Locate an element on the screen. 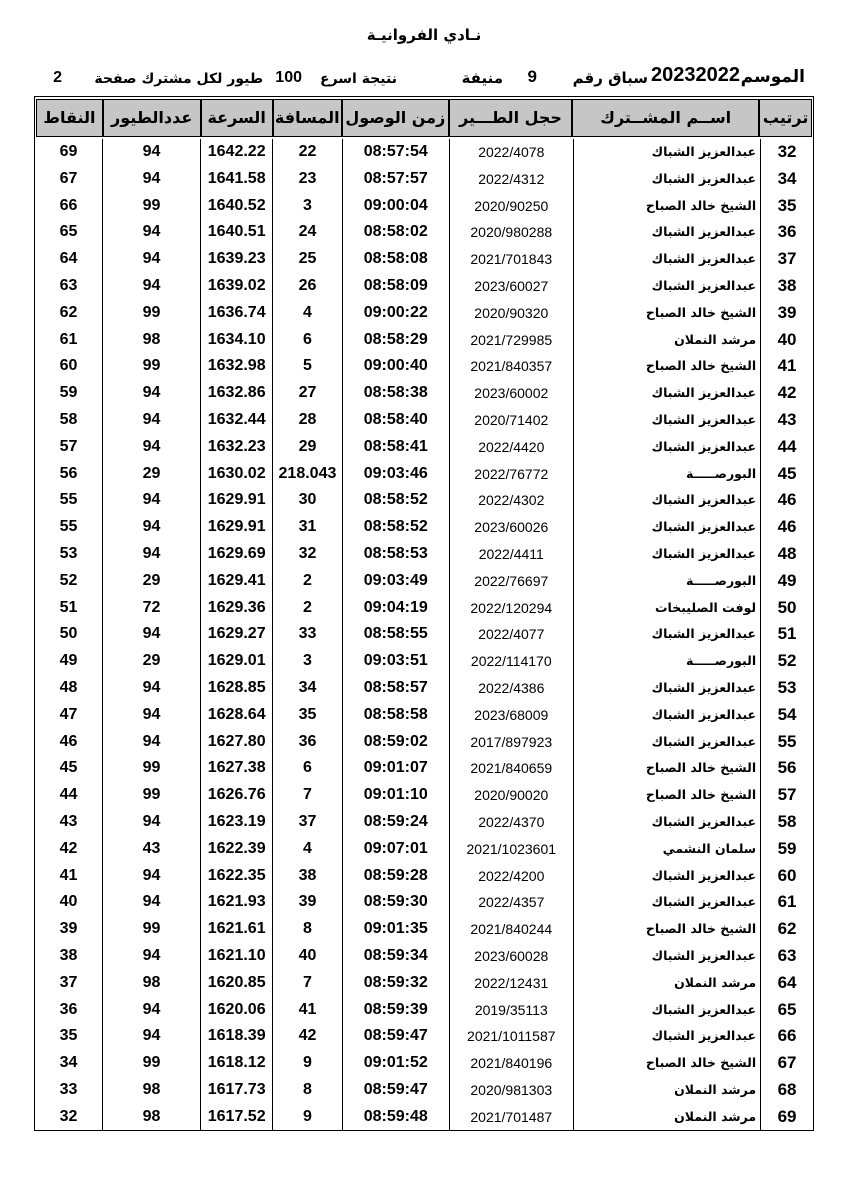  cell-distance: 7 is located at coordinates (306, 983).